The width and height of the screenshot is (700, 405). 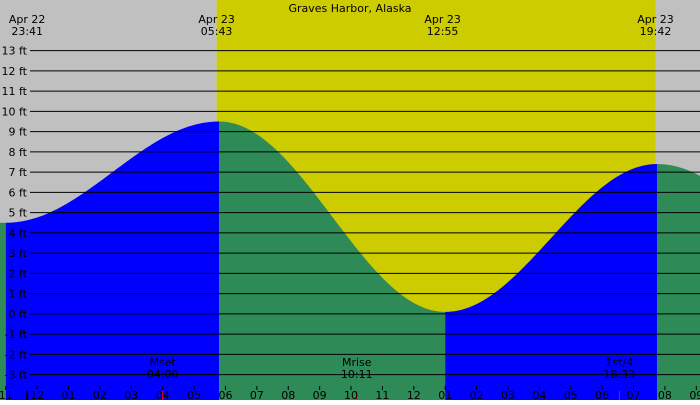 What do you see at coordinates (15, 51) in the screenshot?
I see `y-tick-label: 13 ft` at bounding box center [15, 51].